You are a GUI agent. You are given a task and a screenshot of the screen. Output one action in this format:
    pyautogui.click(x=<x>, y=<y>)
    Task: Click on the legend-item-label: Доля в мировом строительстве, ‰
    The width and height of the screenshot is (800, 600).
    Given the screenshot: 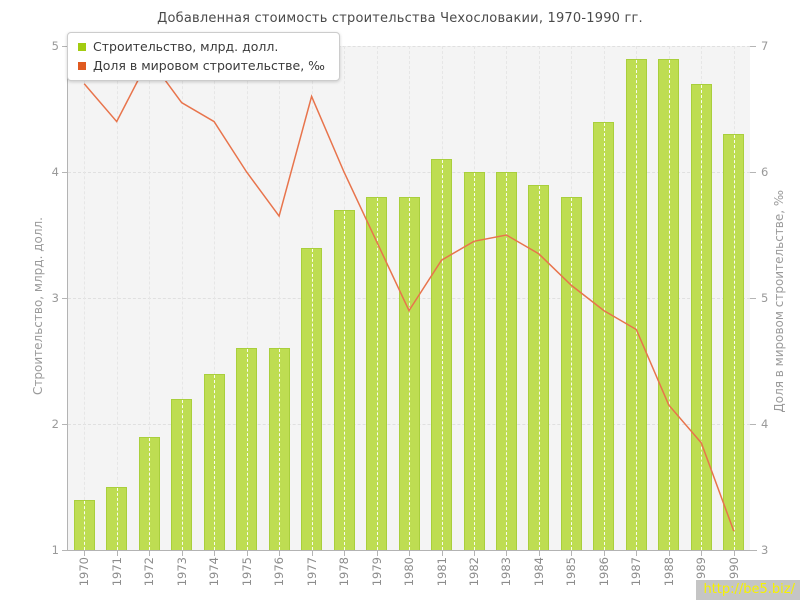 What is the action you would take?
    pyautogui.click(x=209, y=65)
    